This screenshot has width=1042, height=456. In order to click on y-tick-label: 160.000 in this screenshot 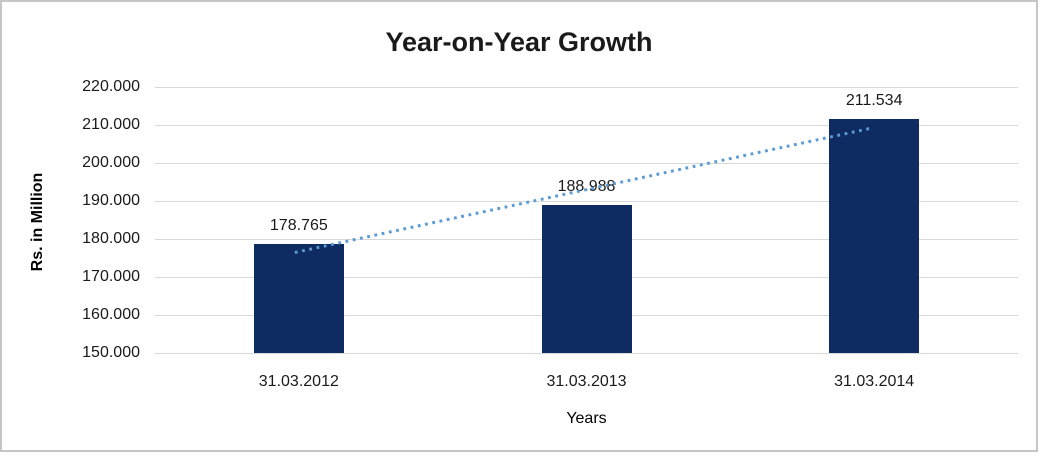, I will do `click(111, 314)`.